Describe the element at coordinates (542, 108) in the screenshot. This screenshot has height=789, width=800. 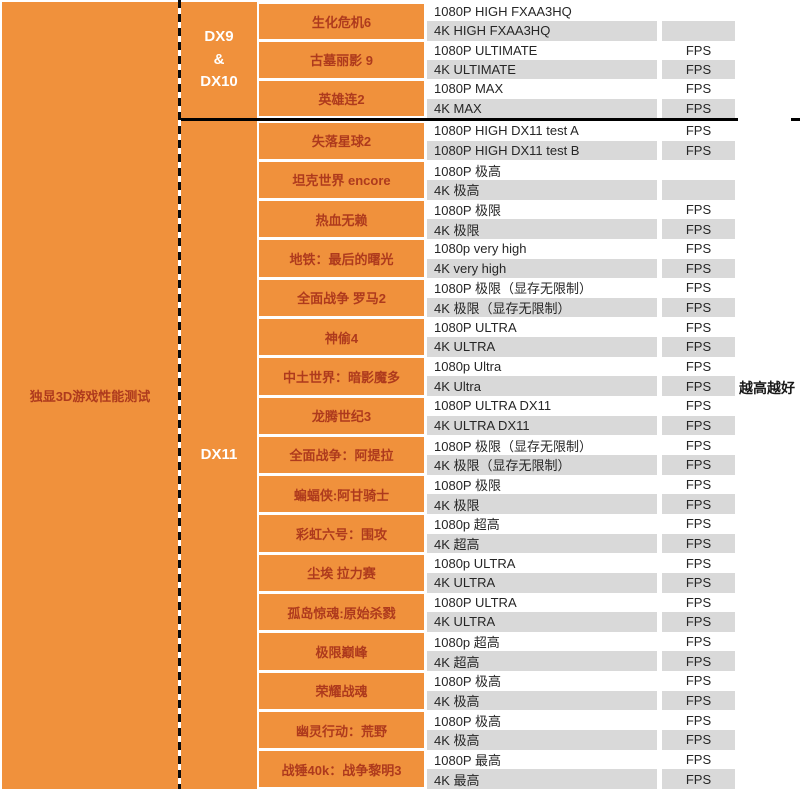
I see `setting-cell: 4K MAX` at that location.